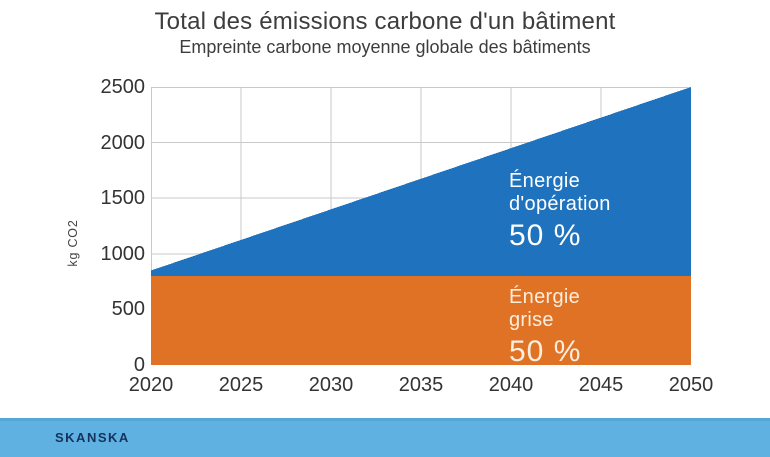 This screenshot has height=457, width=770. What do you see at coordinates (151, 385) in the screenshot?
I see `x-tick-label: 2020` at bounding box center [151, 385].